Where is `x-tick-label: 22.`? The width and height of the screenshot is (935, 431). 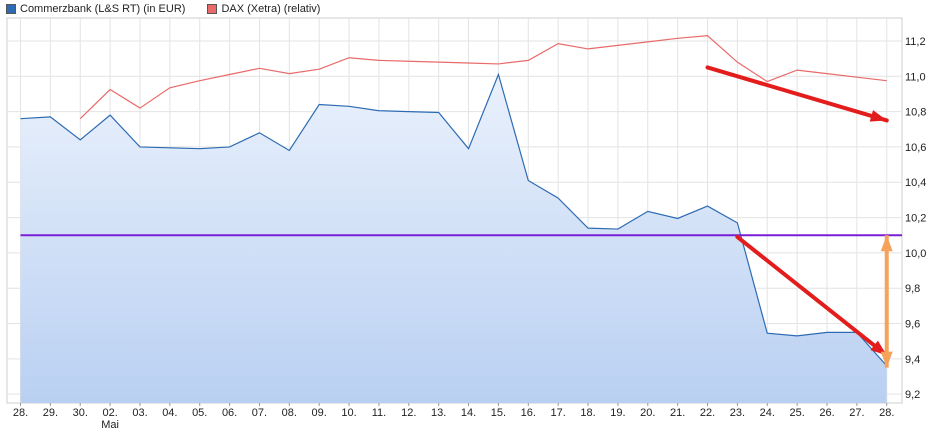 x-tick-label: 22. is located at coordinates (707, 413).